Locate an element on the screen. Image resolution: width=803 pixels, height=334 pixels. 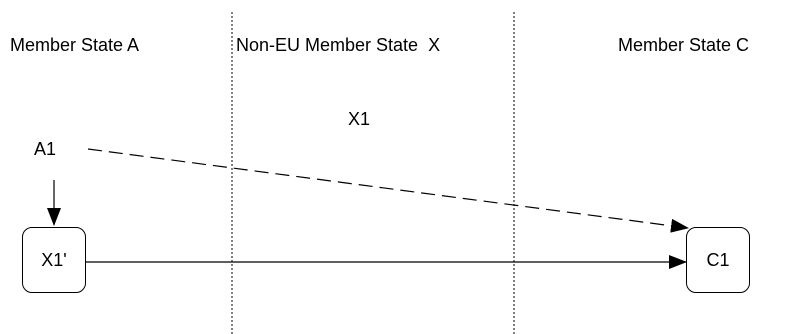
node-label-x1: X1 is located at coordinates (359, 119).